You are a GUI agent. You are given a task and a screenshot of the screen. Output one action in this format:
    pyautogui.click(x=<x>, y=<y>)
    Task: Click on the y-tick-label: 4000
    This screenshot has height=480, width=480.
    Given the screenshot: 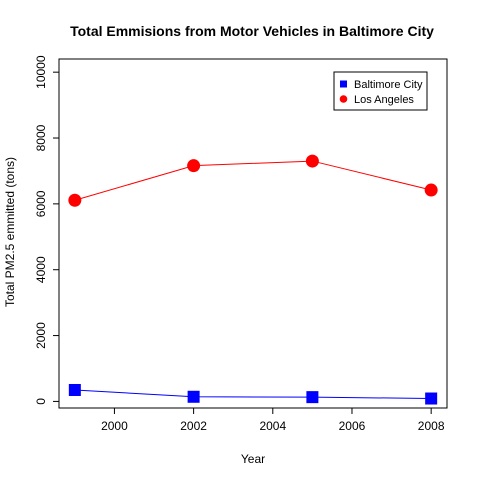 What is the action you would take?
    pyautogui.click(x=41, y=269)
    